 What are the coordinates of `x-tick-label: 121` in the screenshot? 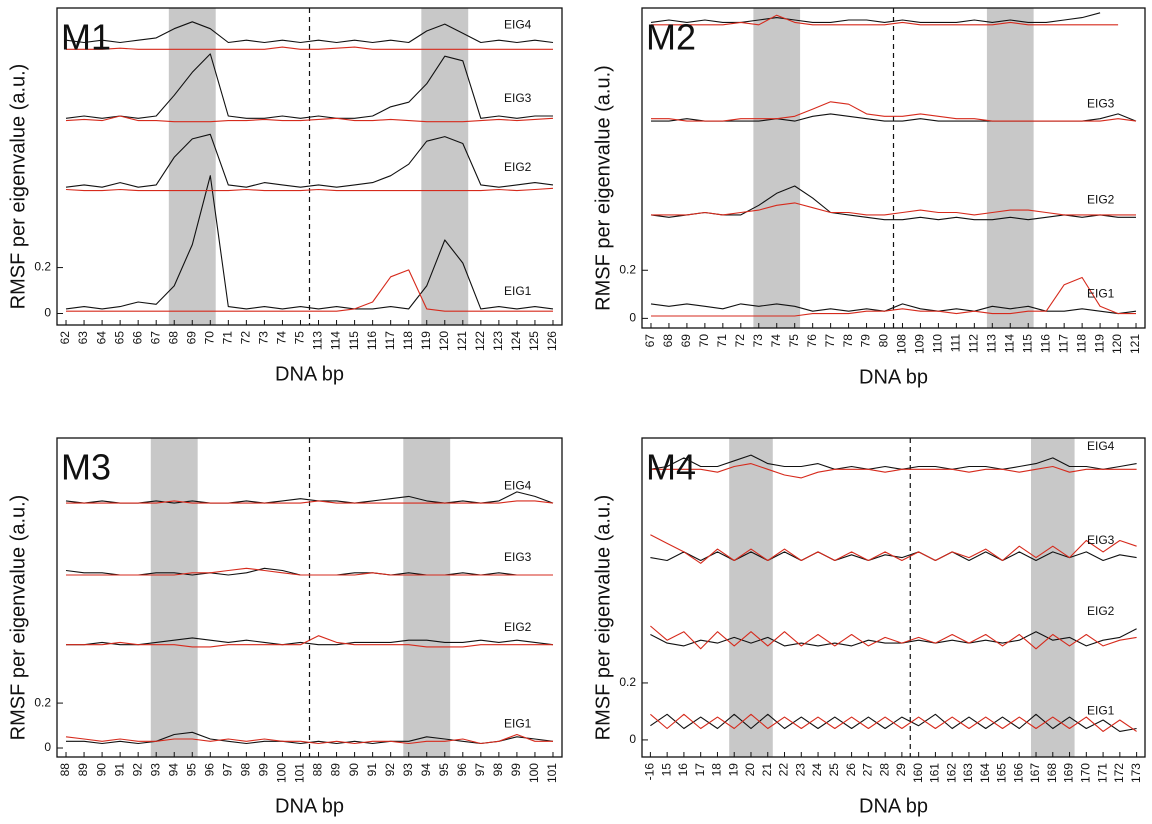 It's located at (462, 341).